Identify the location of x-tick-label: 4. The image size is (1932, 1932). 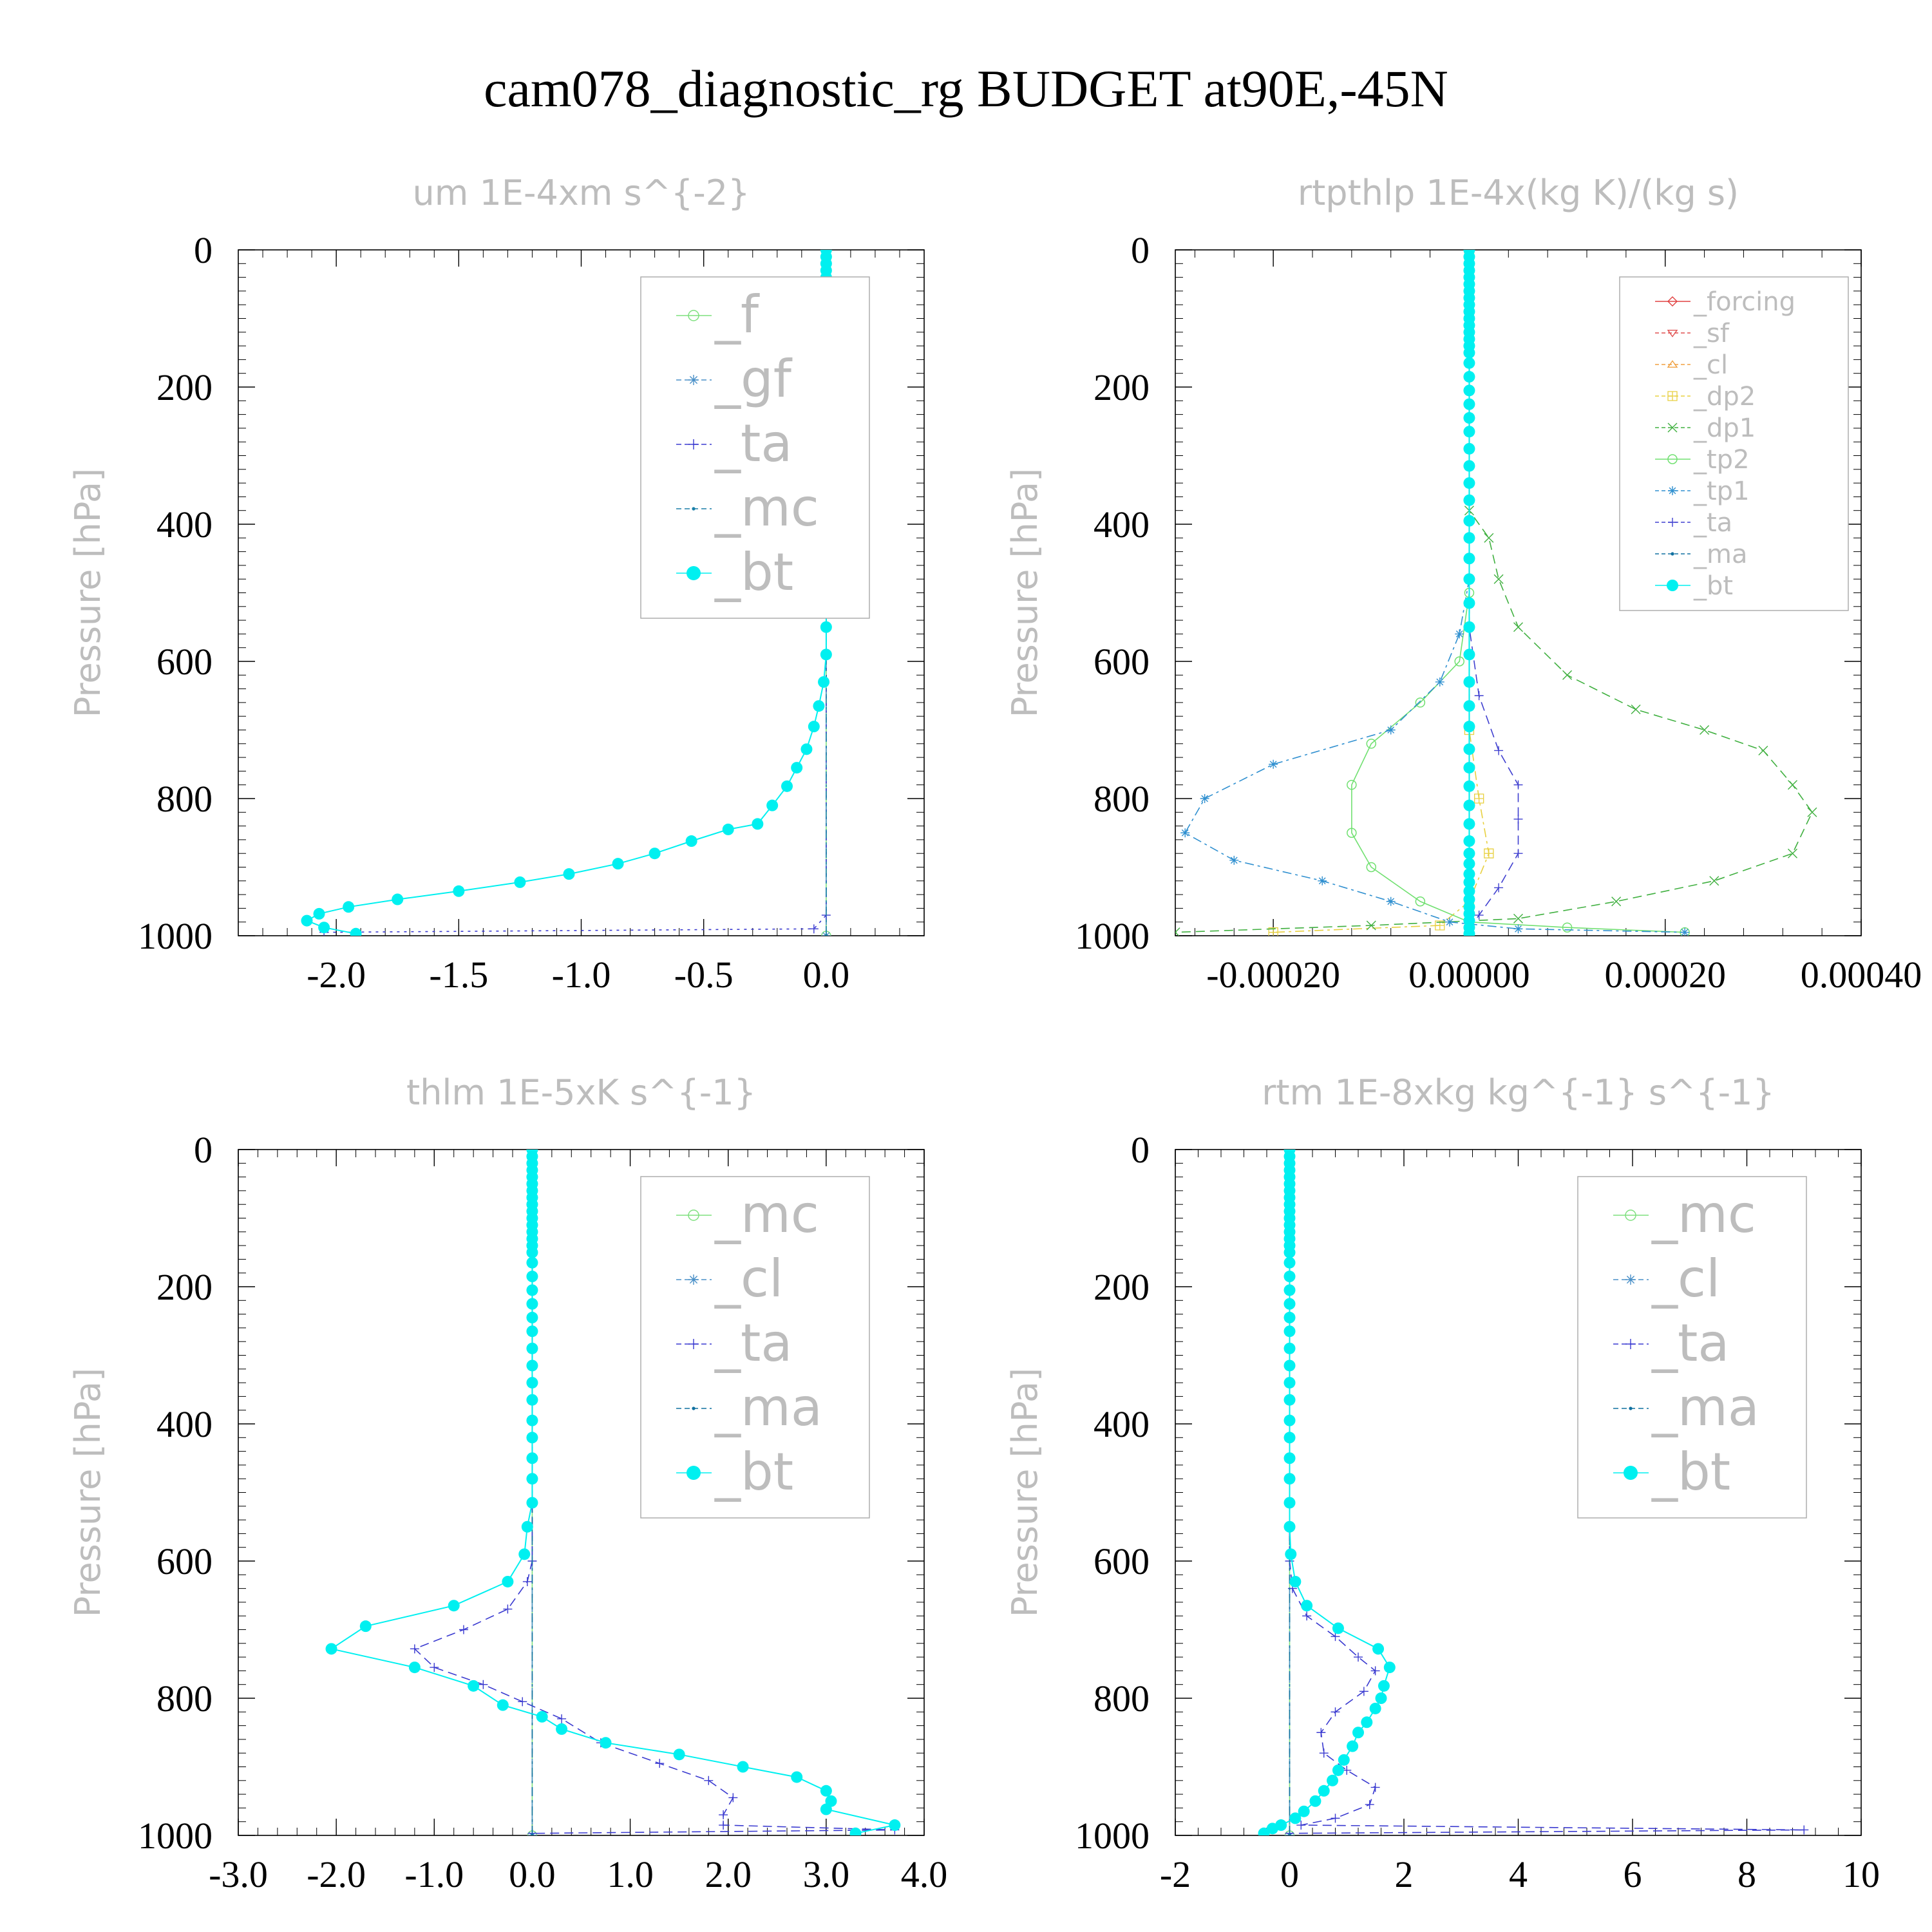
(1518, 1874).